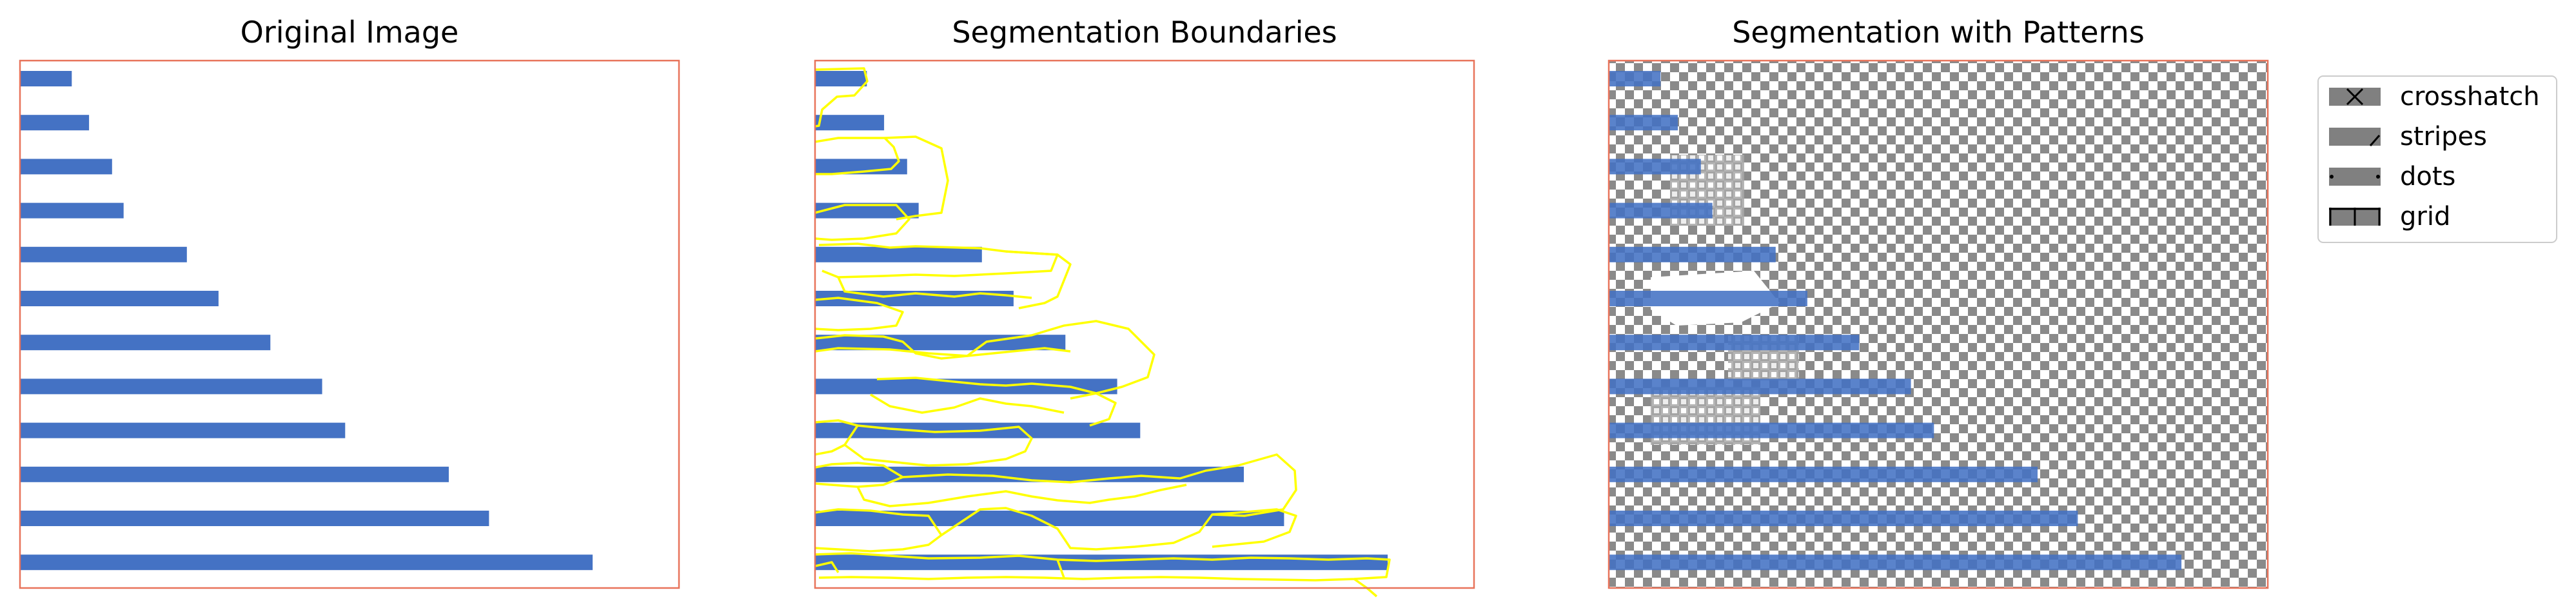 Image resolution: width=2576 pixels, height=608 pixels. I want to click on grid-icon, so click(2355, 217).